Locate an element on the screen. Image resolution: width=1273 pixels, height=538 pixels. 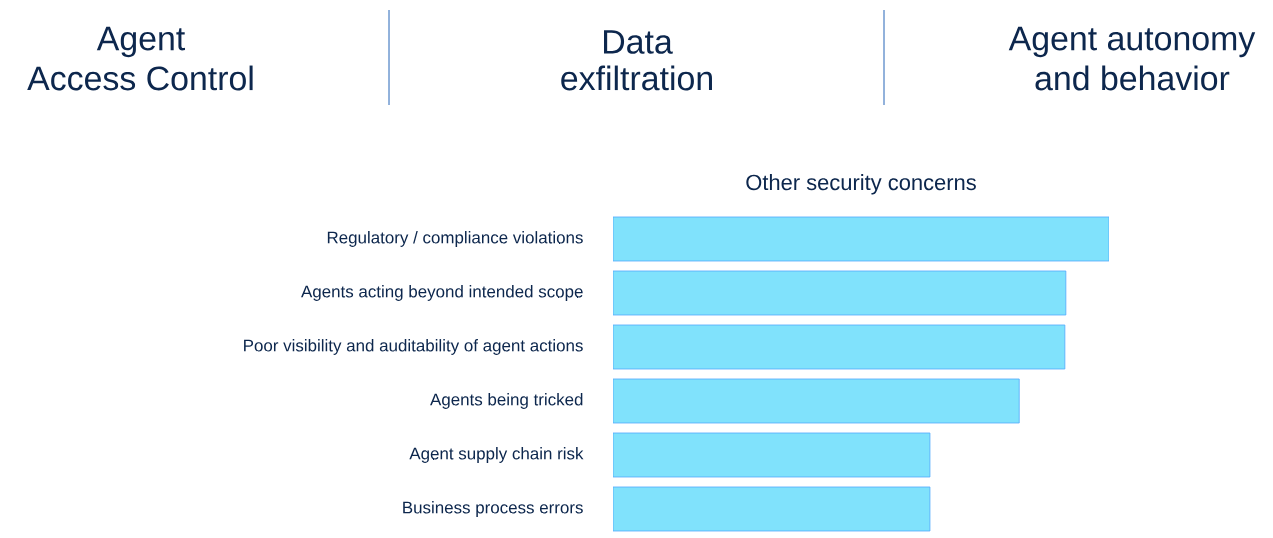
y-tick-label: Agents being tricked is located at coordinates (506, 401).